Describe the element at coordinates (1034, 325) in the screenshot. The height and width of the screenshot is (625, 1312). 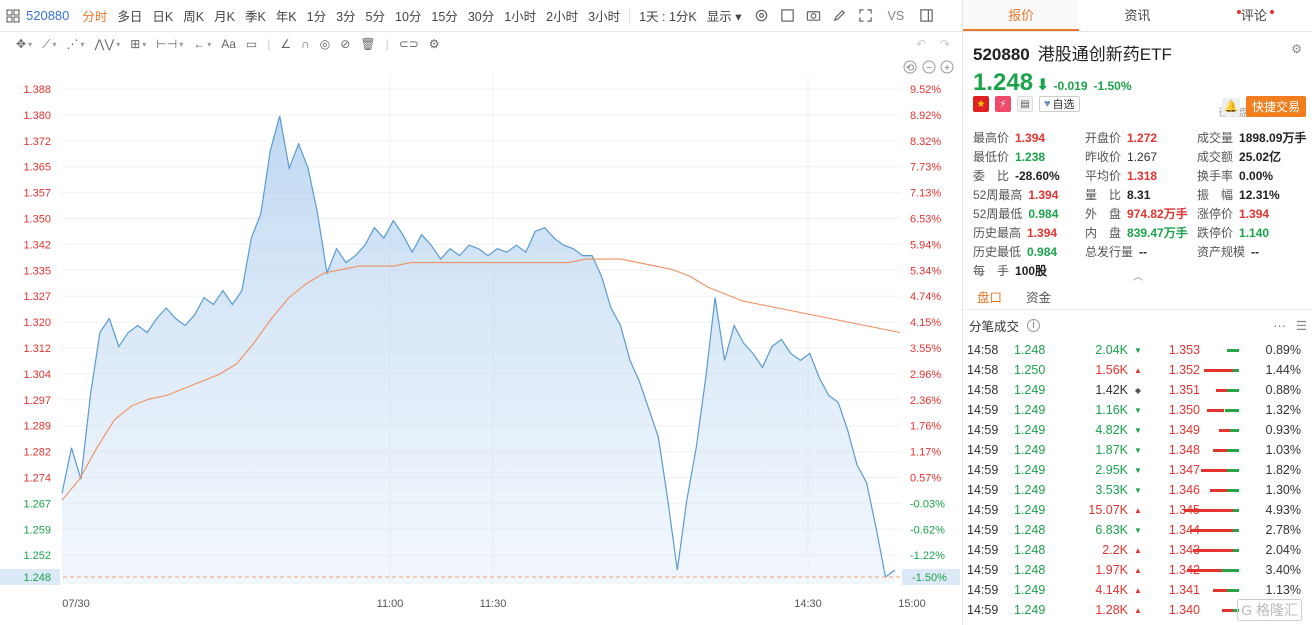
I see `info-icon: i` at that location.